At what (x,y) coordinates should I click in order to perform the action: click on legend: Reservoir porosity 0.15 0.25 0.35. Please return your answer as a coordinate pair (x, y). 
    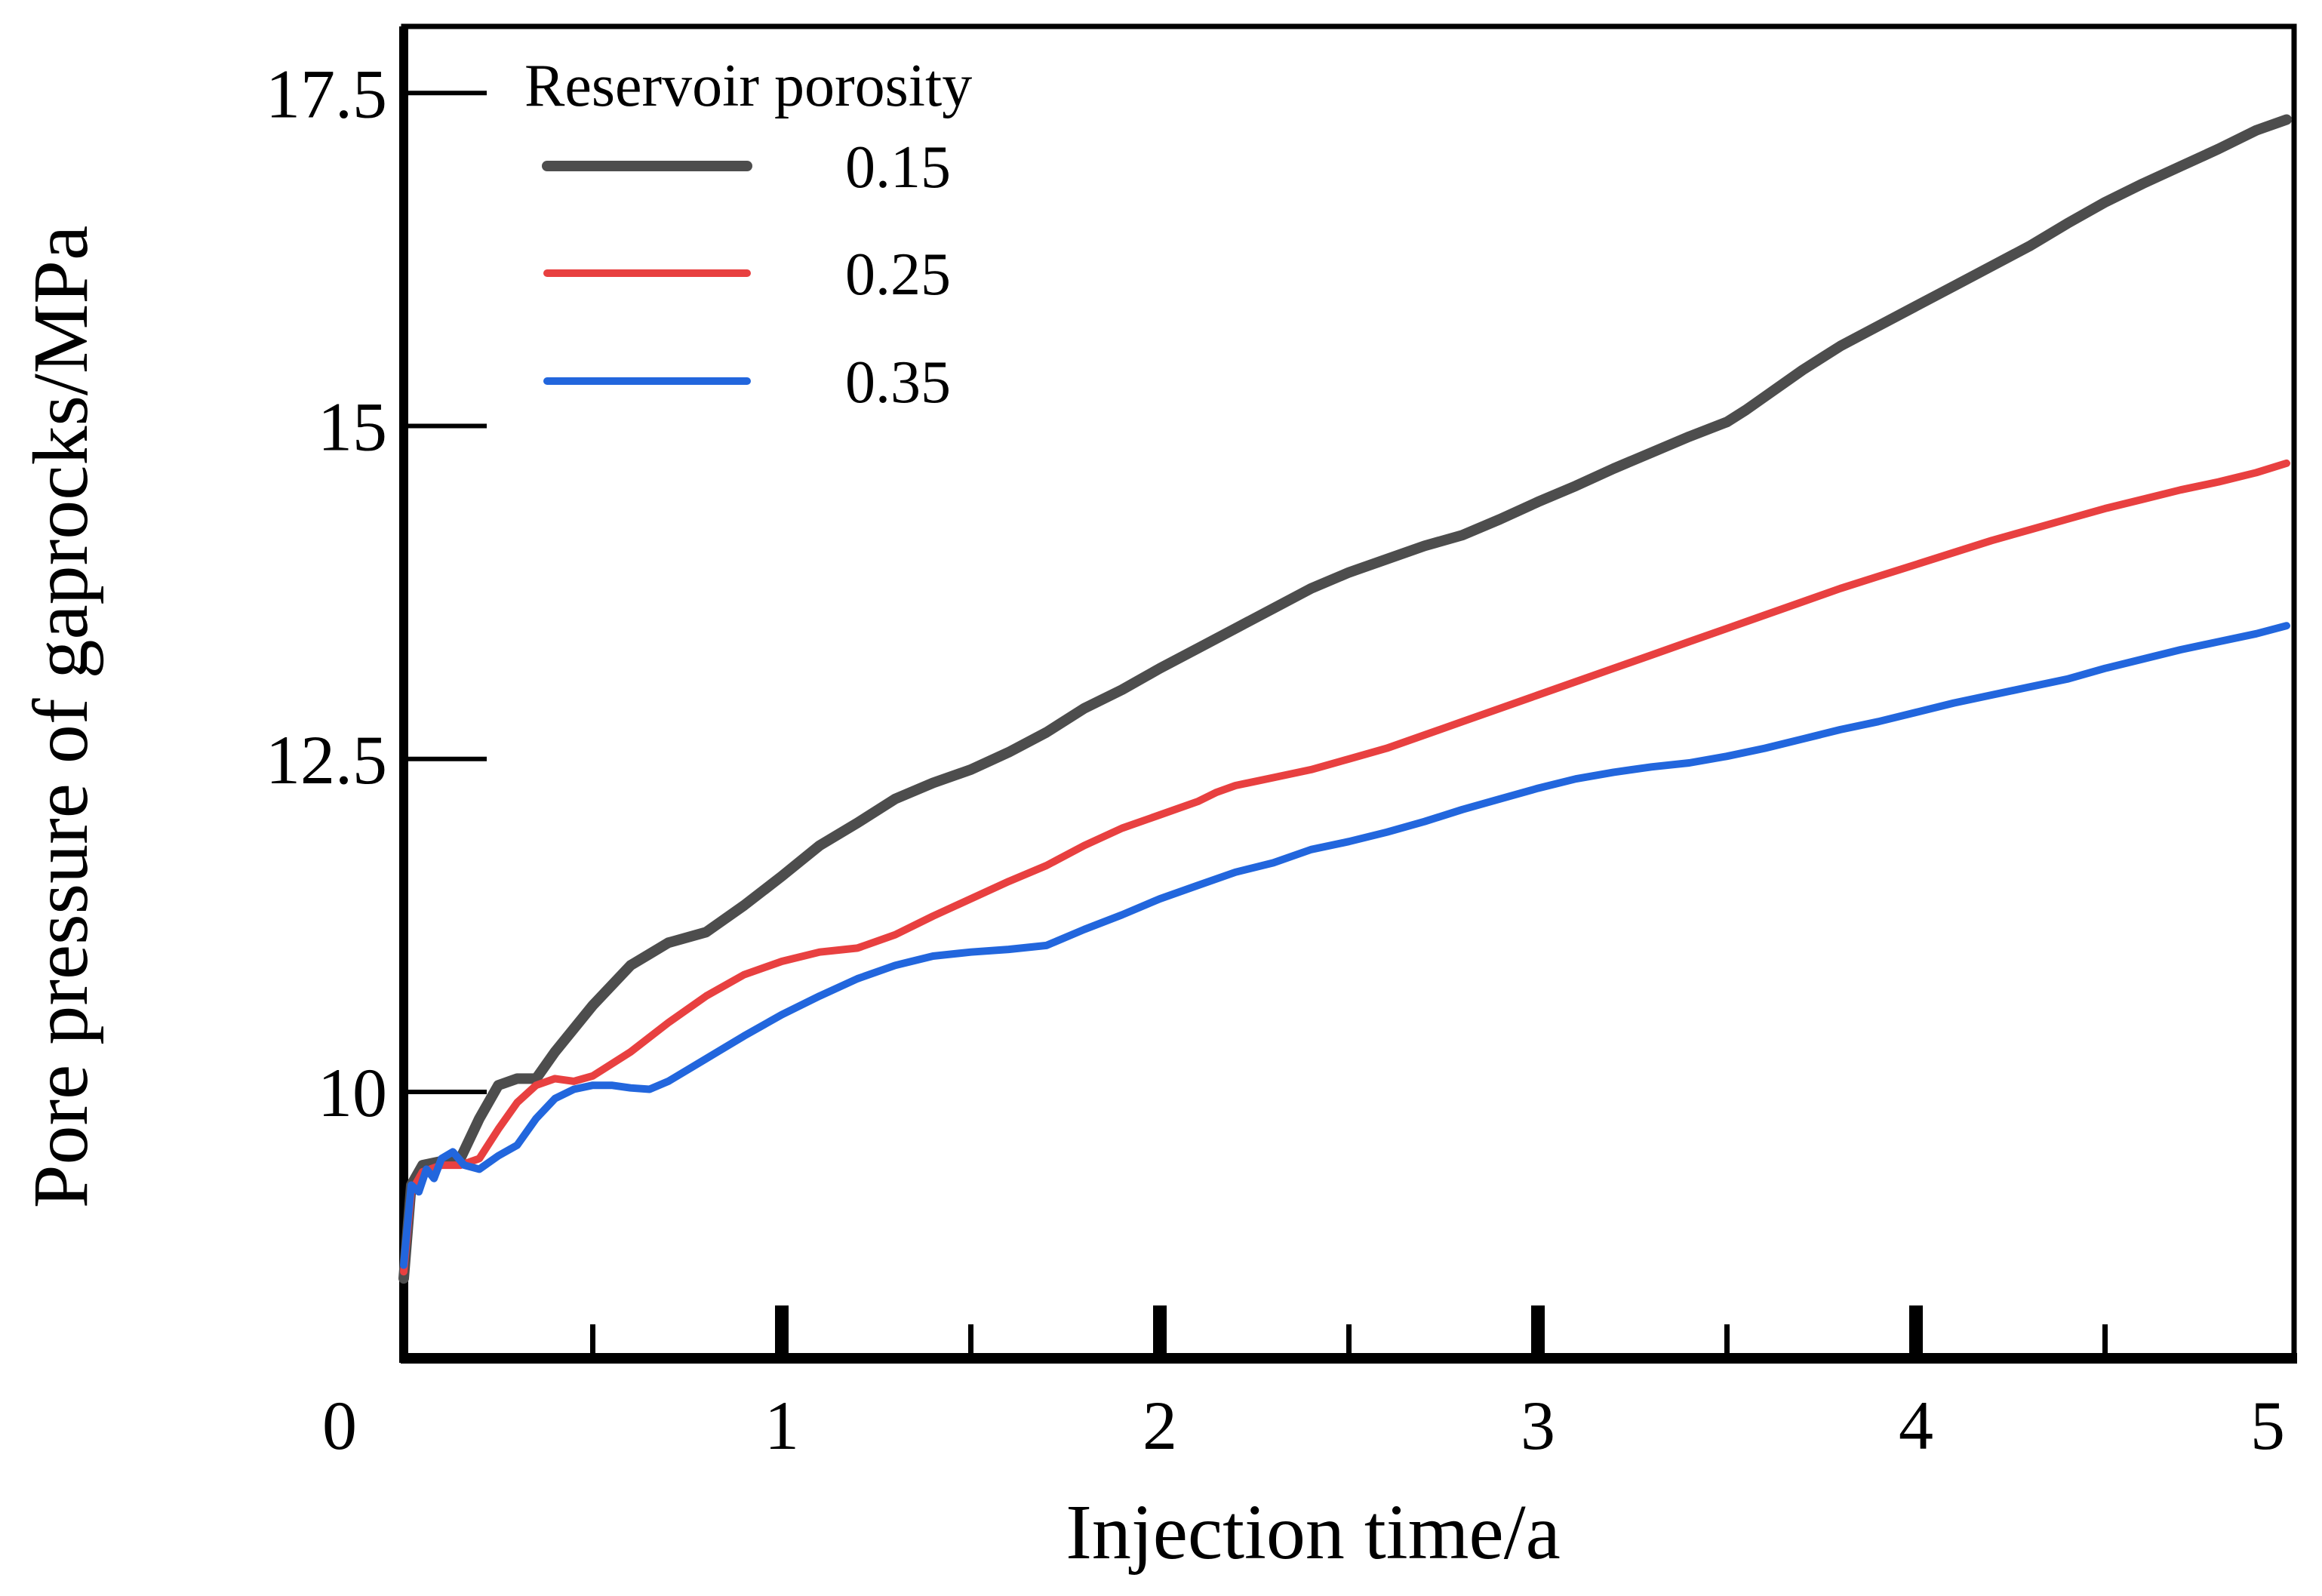
    Looking at the image, I should click on (748, 234).